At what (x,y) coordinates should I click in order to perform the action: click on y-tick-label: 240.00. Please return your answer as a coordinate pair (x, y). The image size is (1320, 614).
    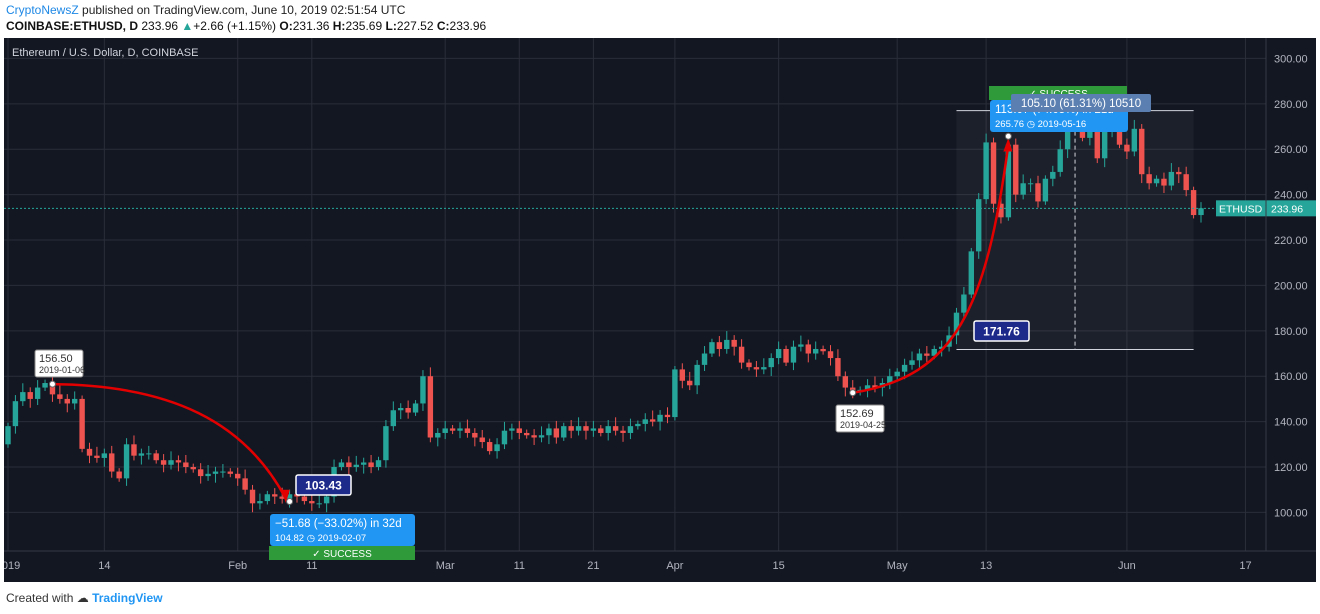
    Looking at the image, I should click on (1291, 196).